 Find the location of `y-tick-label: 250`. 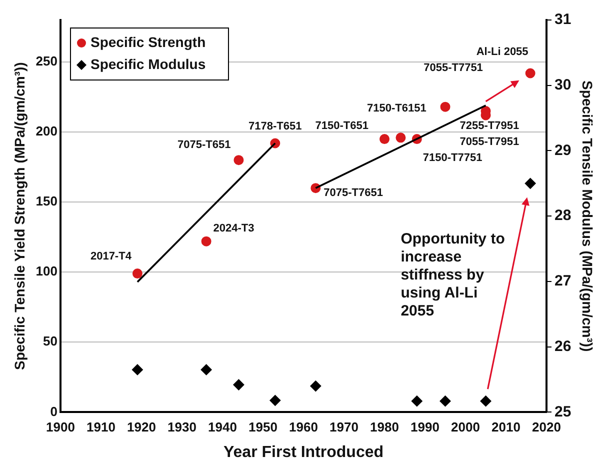

y-tick-label: 250 is located at coordinates (47, 61).